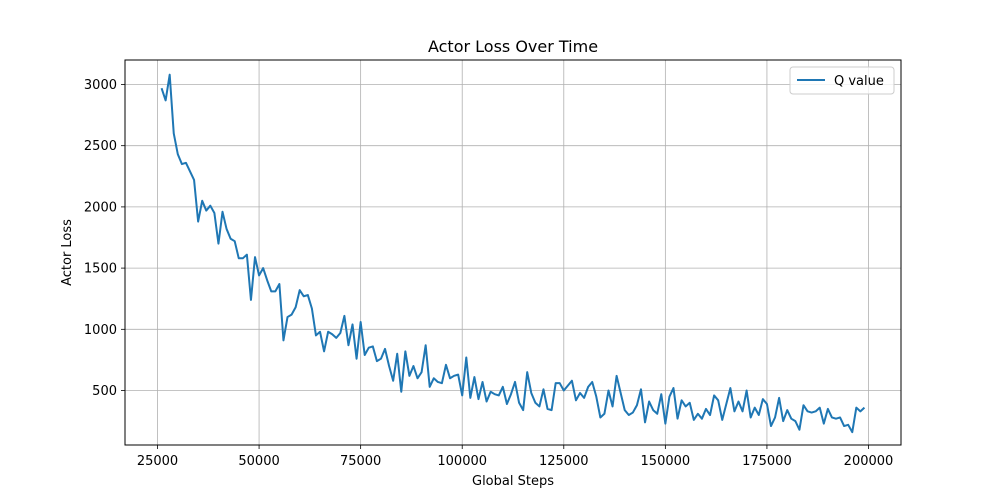 Image resolution: width=1000 pixels, height=504 pixels. What do you see at coordinates (100, 85) in the screenshot?
I see `y-tick-label: 3000` at bounding box center [100, 85].